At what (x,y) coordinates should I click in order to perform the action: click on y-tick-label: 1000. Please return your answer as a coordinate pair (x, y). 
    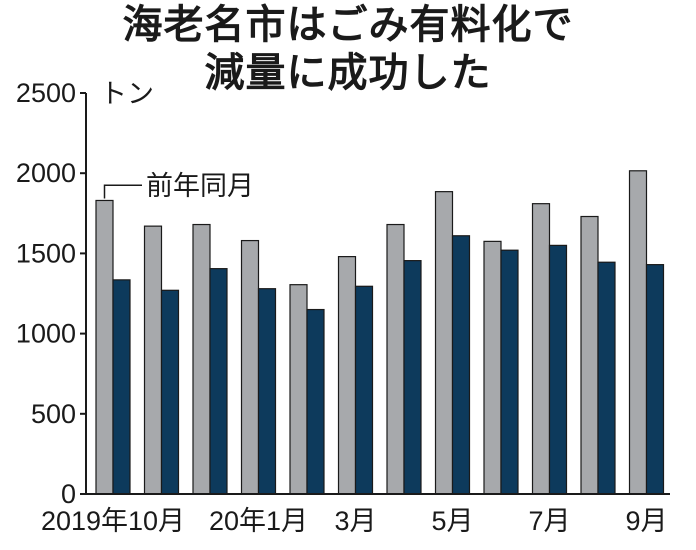
    Looking at the image, I should click on (46, 334).